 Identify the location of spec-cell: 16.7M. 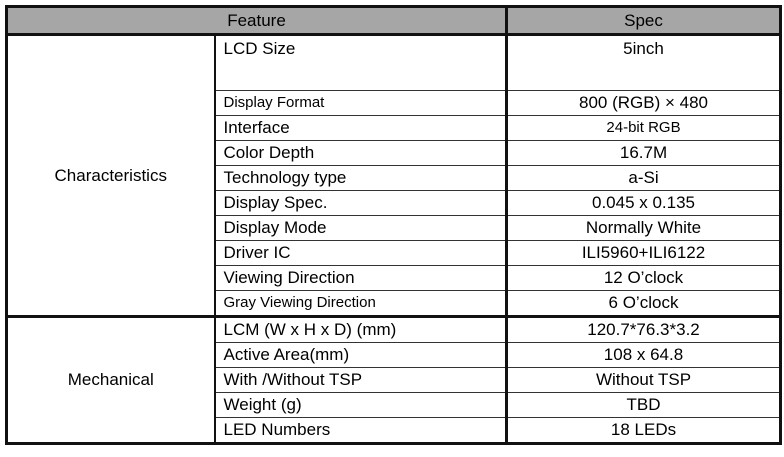
(643, 153).